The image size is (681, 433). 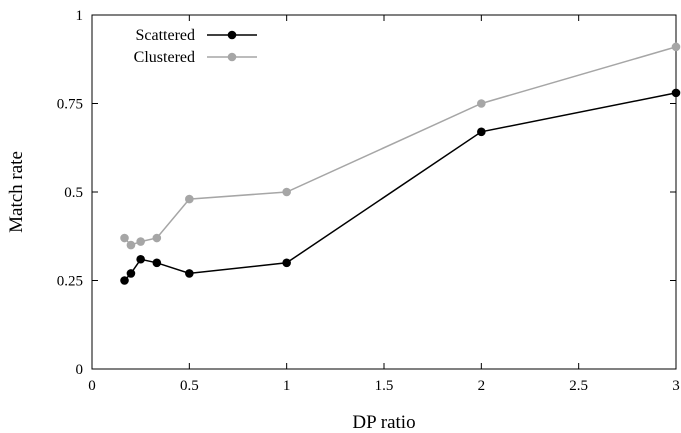 I want to click on x-tick-label: 0.5, so click(x=189, y=386).